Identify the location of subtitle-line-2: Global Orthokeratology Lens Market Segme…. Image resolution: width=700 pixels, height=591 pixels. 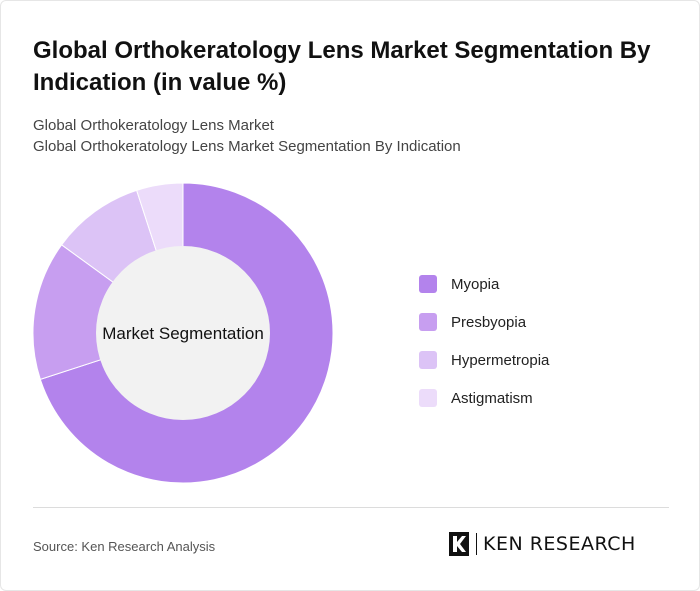
(247, 146).